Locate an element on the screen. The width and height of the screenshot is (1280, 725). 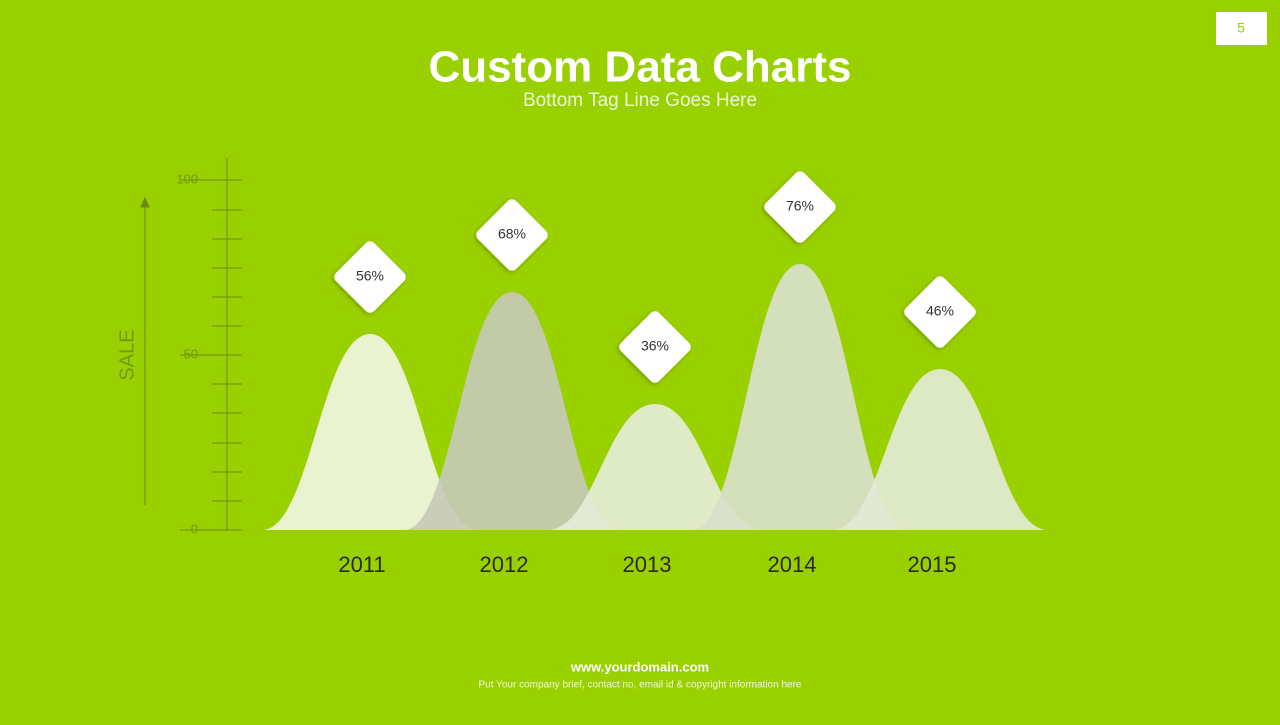
x-tick-label: 2013 is located at coordinates (647, 564).